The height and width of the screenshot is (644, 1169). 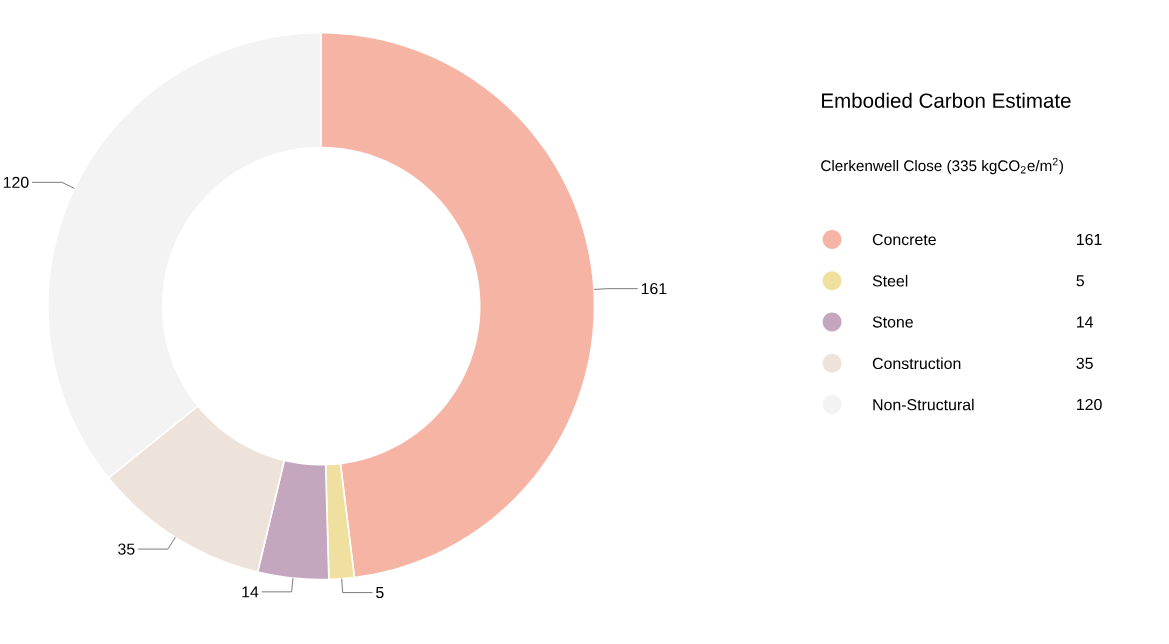 What do you see at coordinates (1085, 322) in the screenshot?
I see `text: 14` at bounding box center [1085, 322].